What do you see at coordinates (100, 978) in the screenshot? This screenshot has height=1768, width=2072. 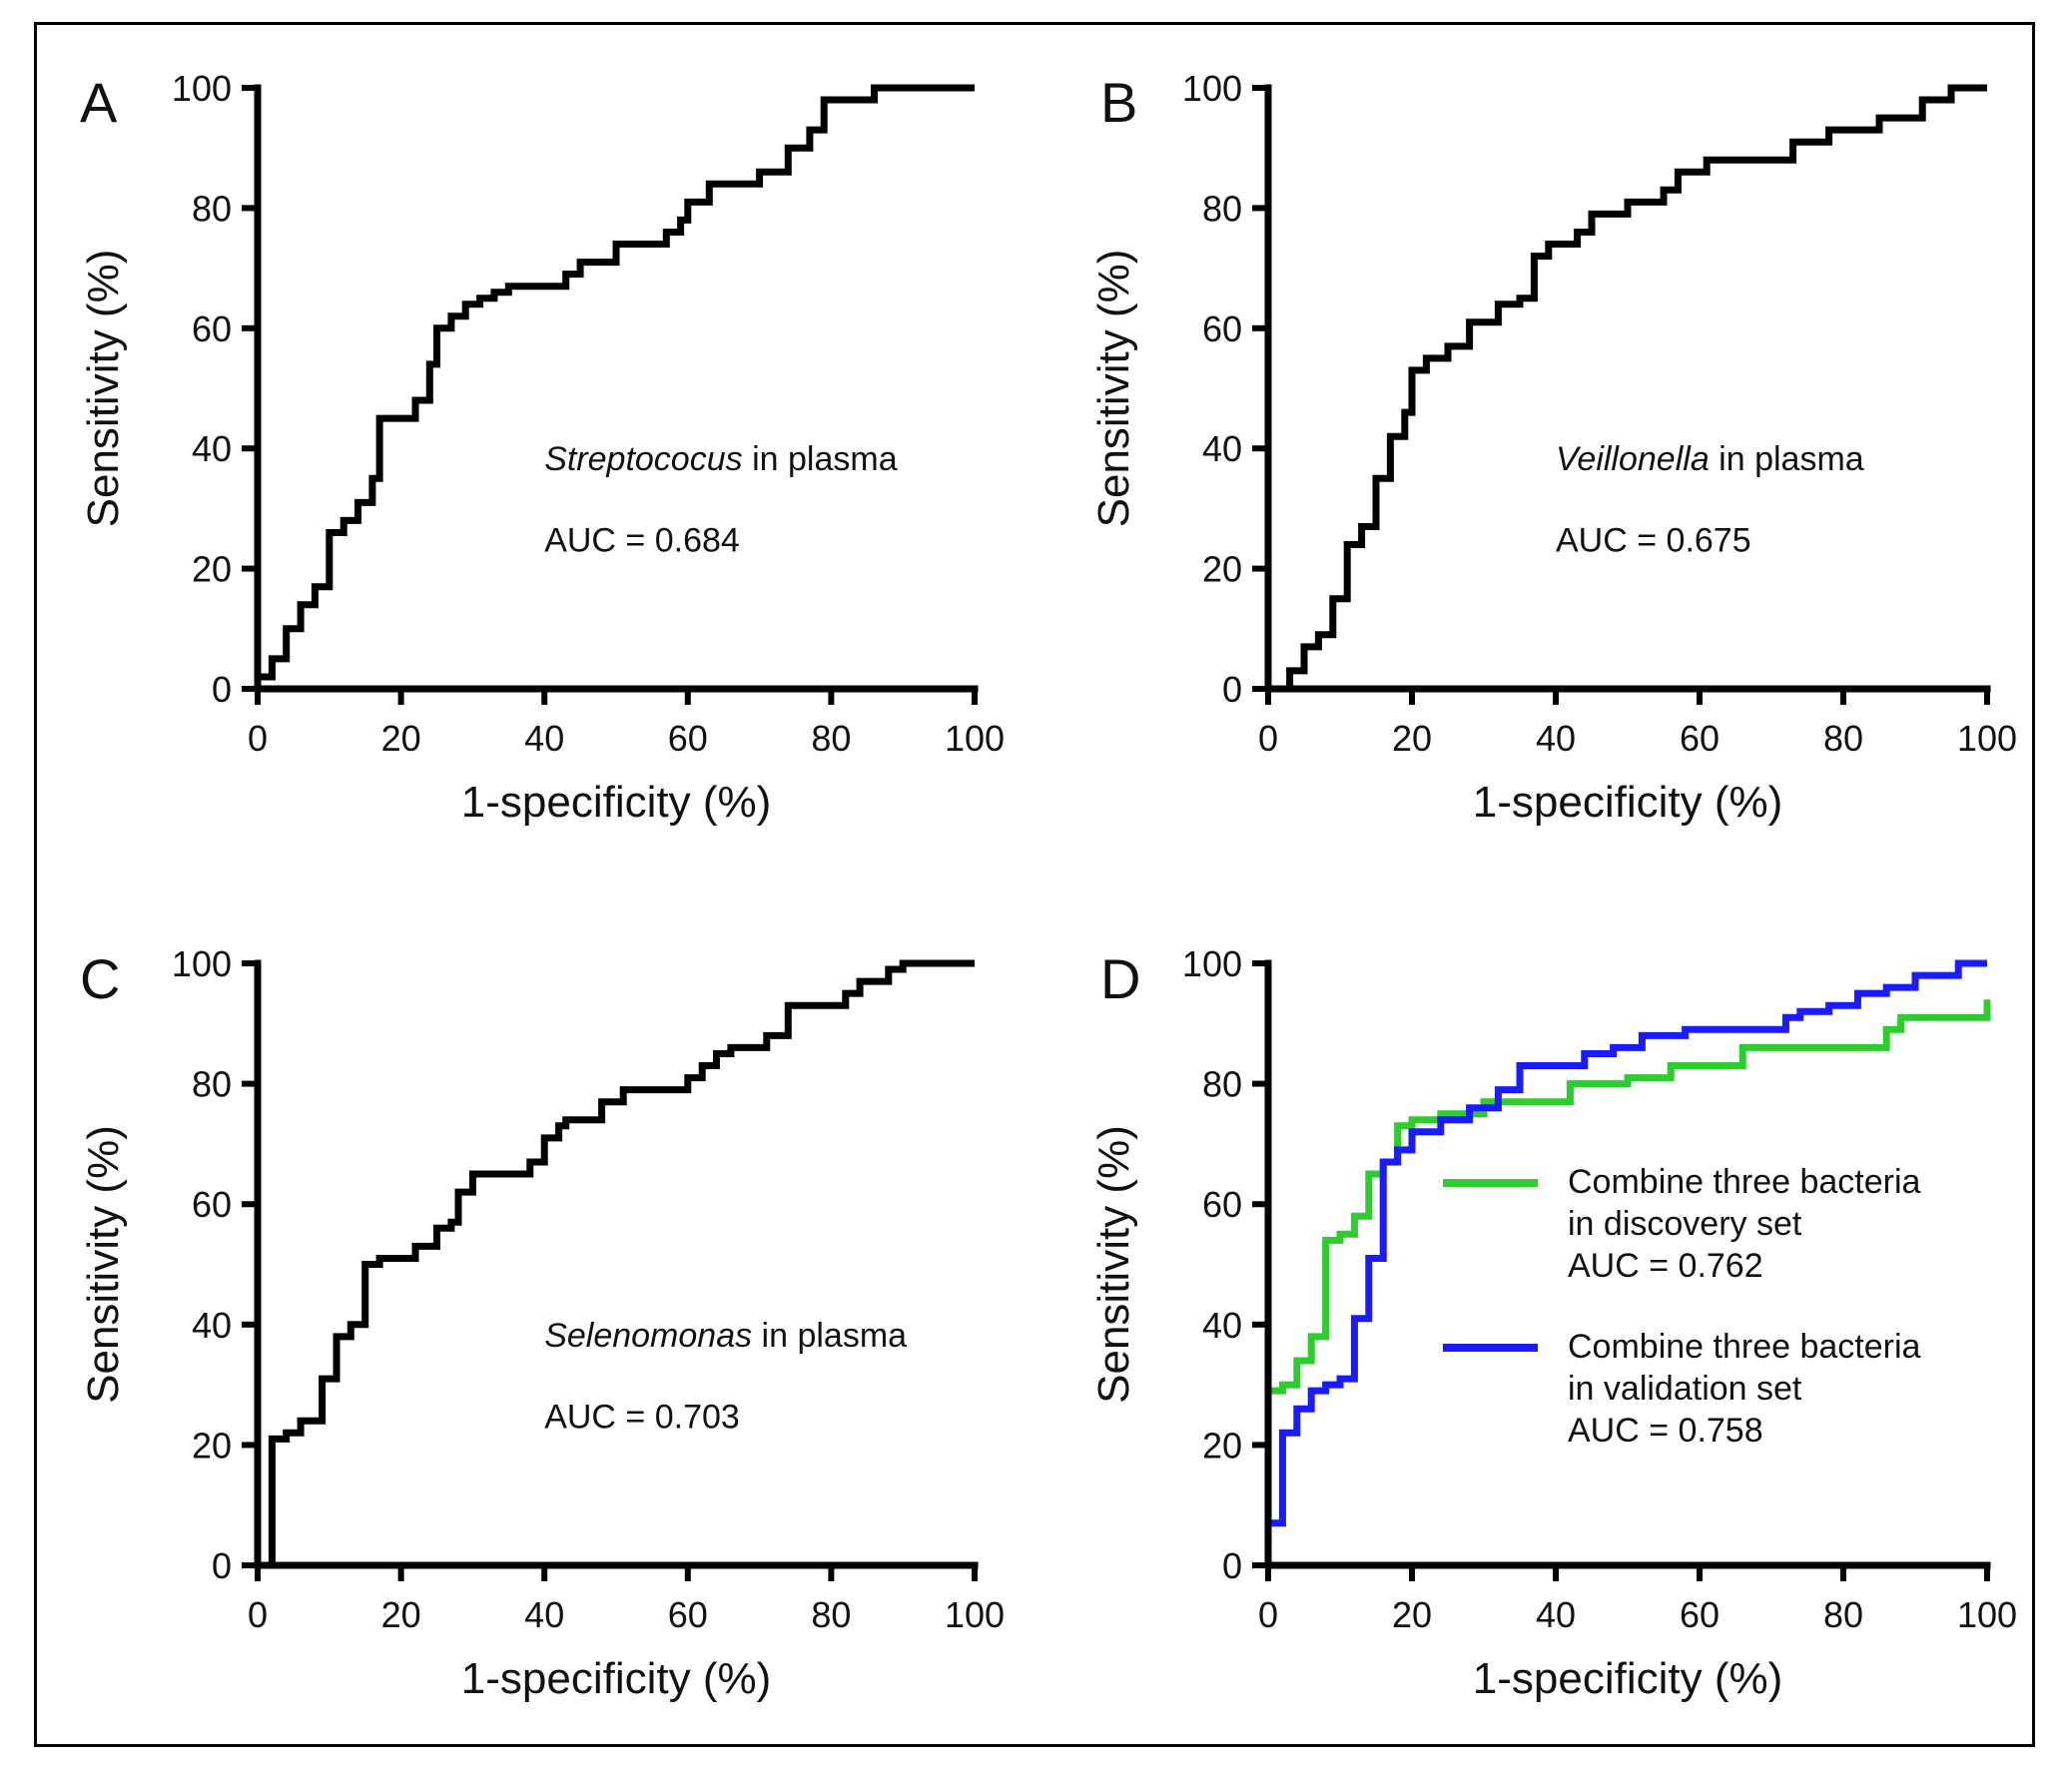 I see `panel-letter: C` at bounding box center [100, 978].